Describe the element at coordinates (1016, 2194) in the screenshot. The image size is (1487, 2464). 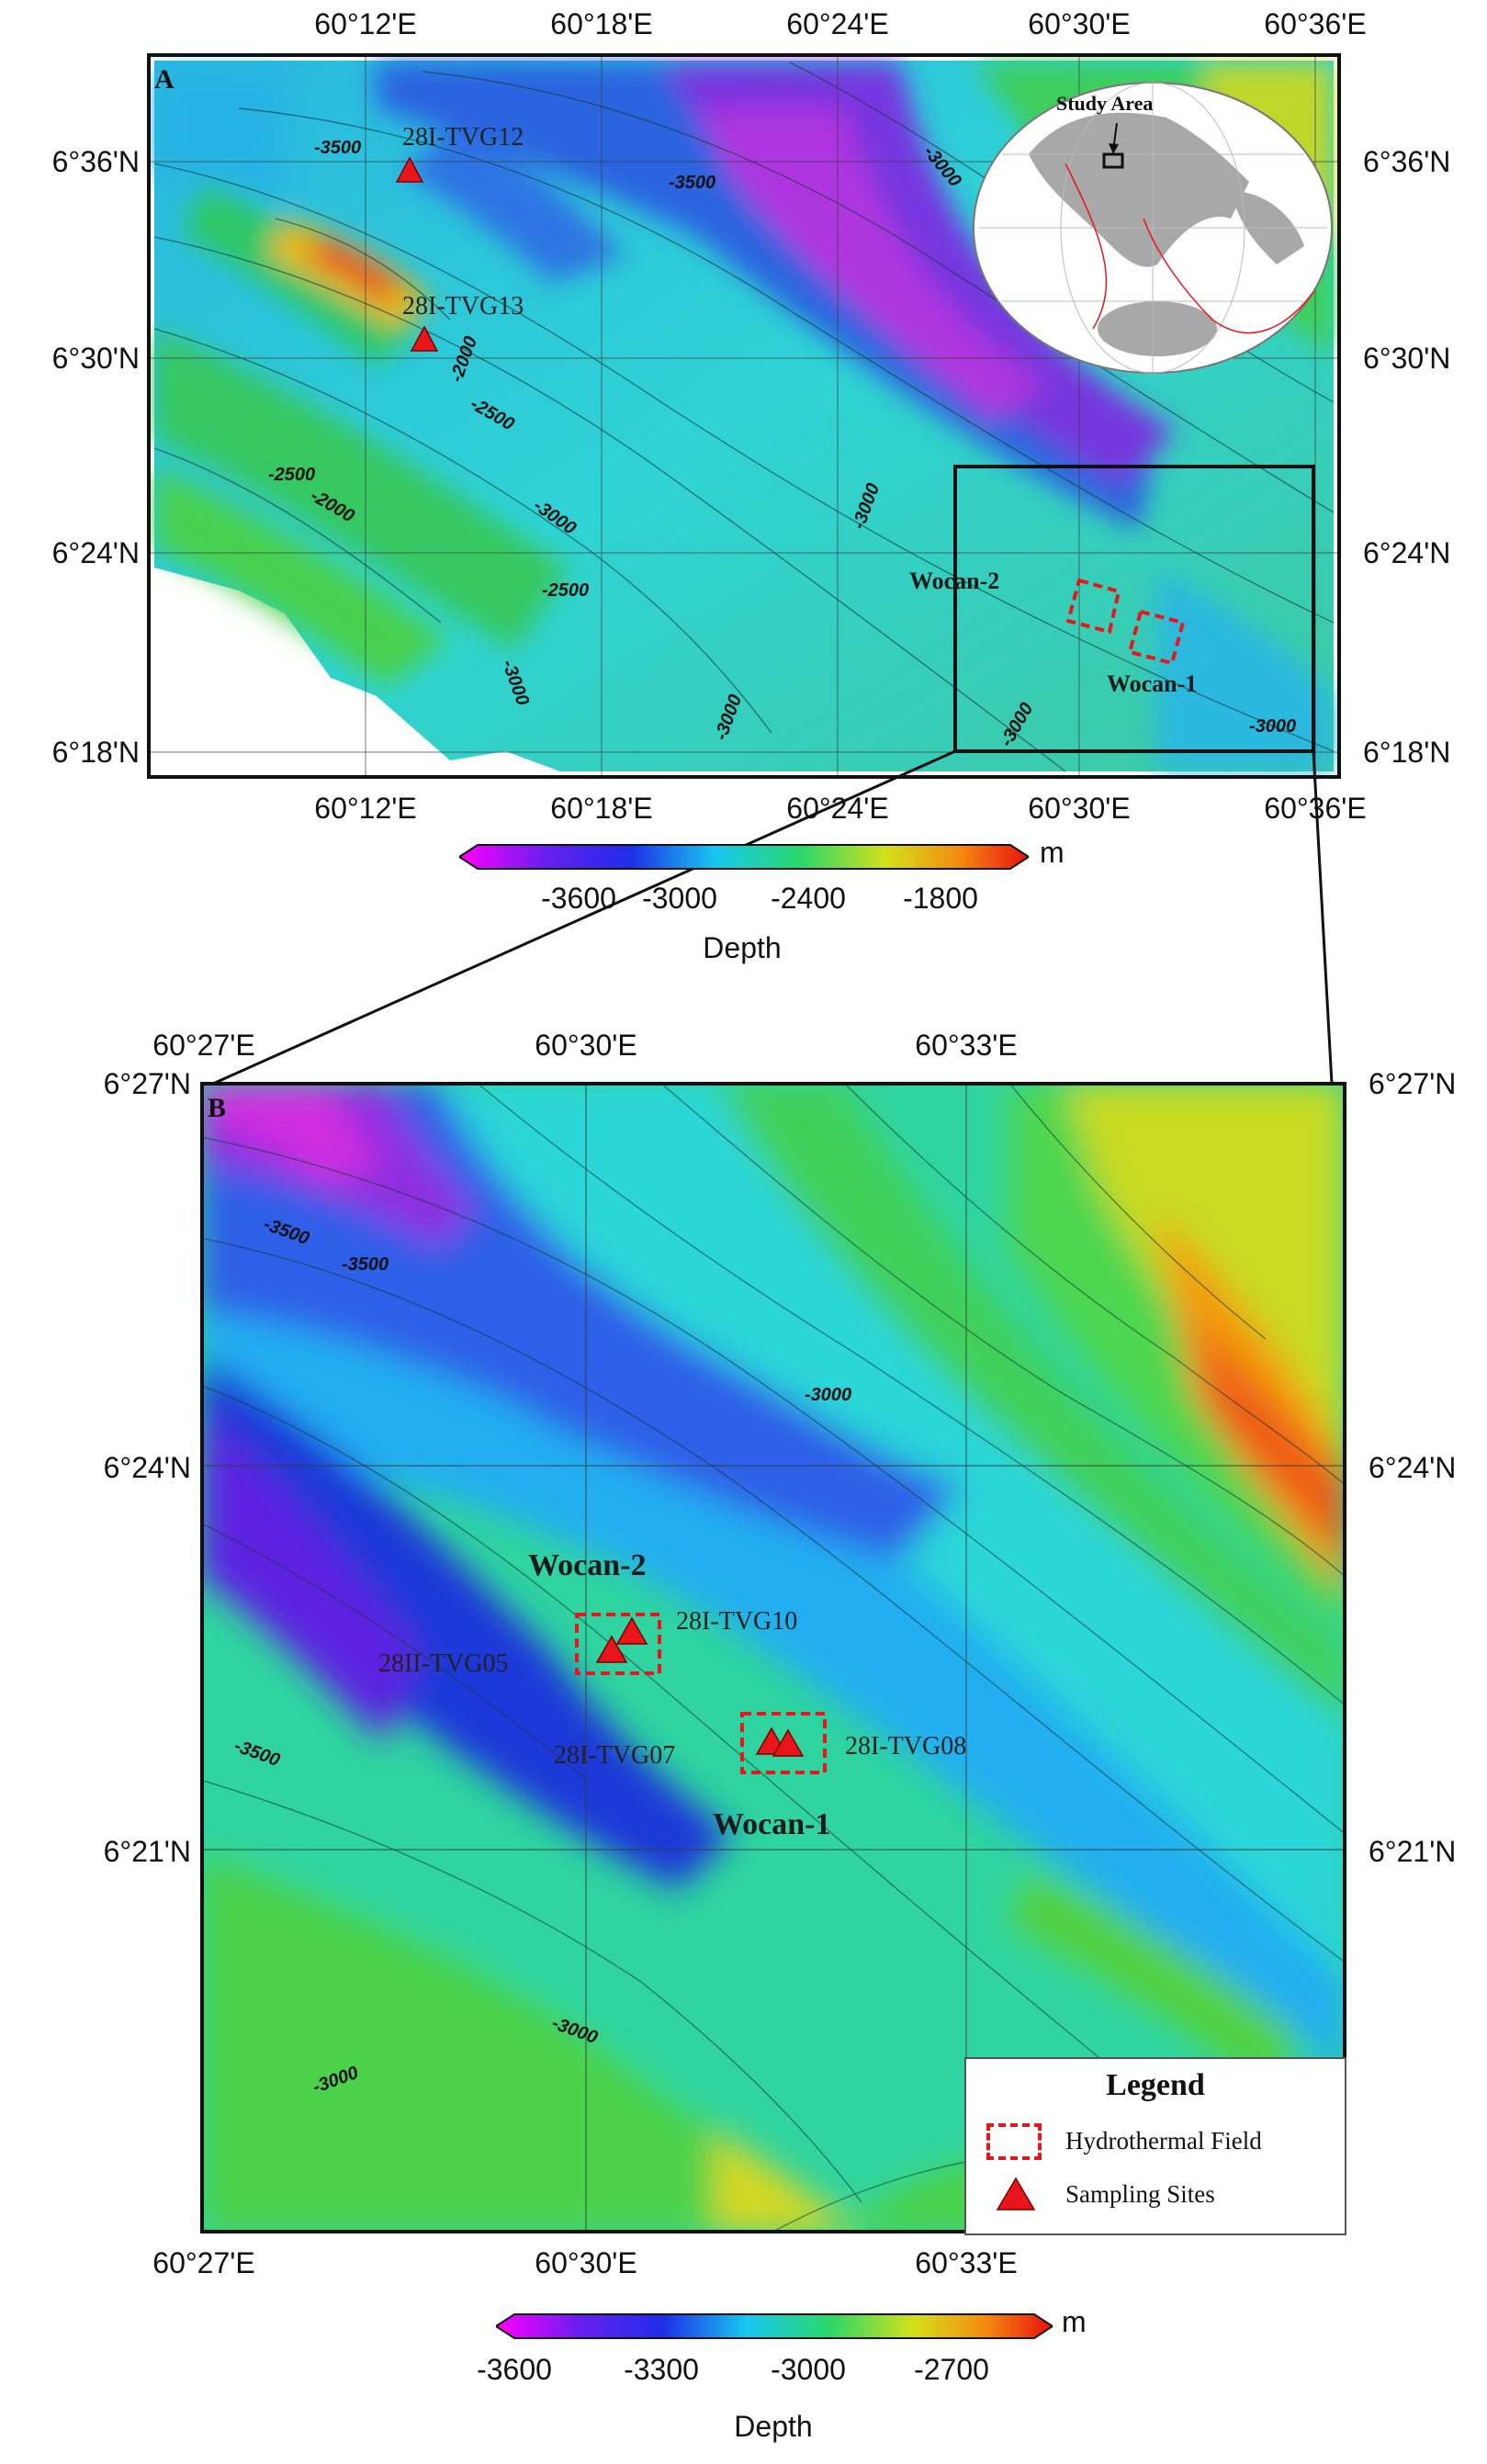
I see `legend-site-icon` at that location.